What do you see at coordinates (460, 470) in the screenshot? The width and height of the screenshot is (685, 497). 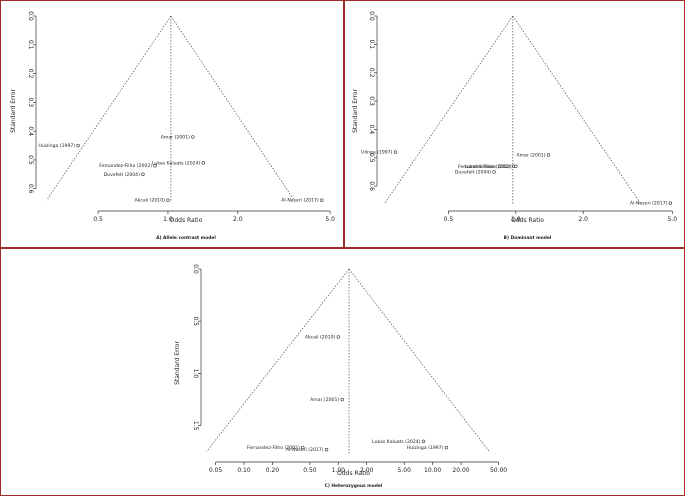 I see `x-tick-label: 20.00` at bounding box center [460, 470].